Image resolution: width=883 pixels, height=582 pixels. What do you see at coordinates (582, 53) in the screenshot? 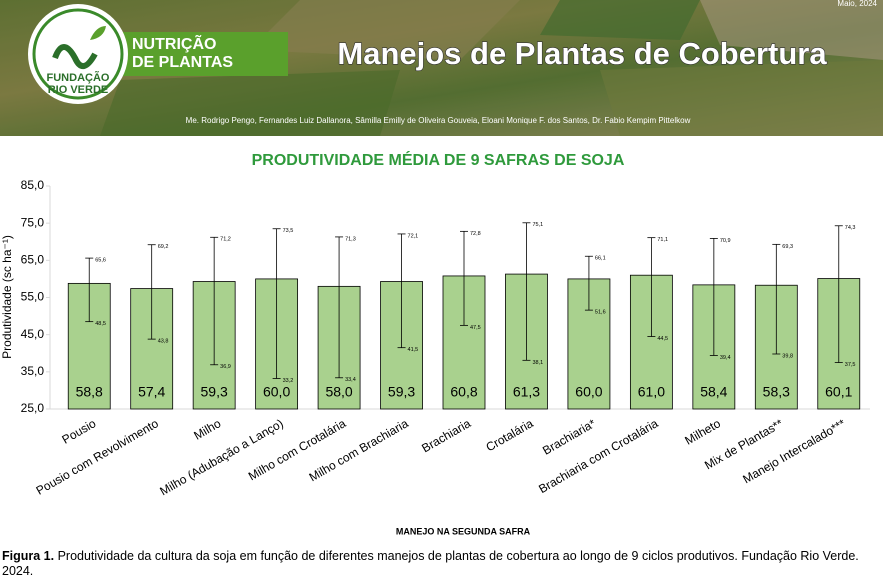
I see `header-title: Manejos de Plantas de Cobertura` at bounding box center [582, 53].